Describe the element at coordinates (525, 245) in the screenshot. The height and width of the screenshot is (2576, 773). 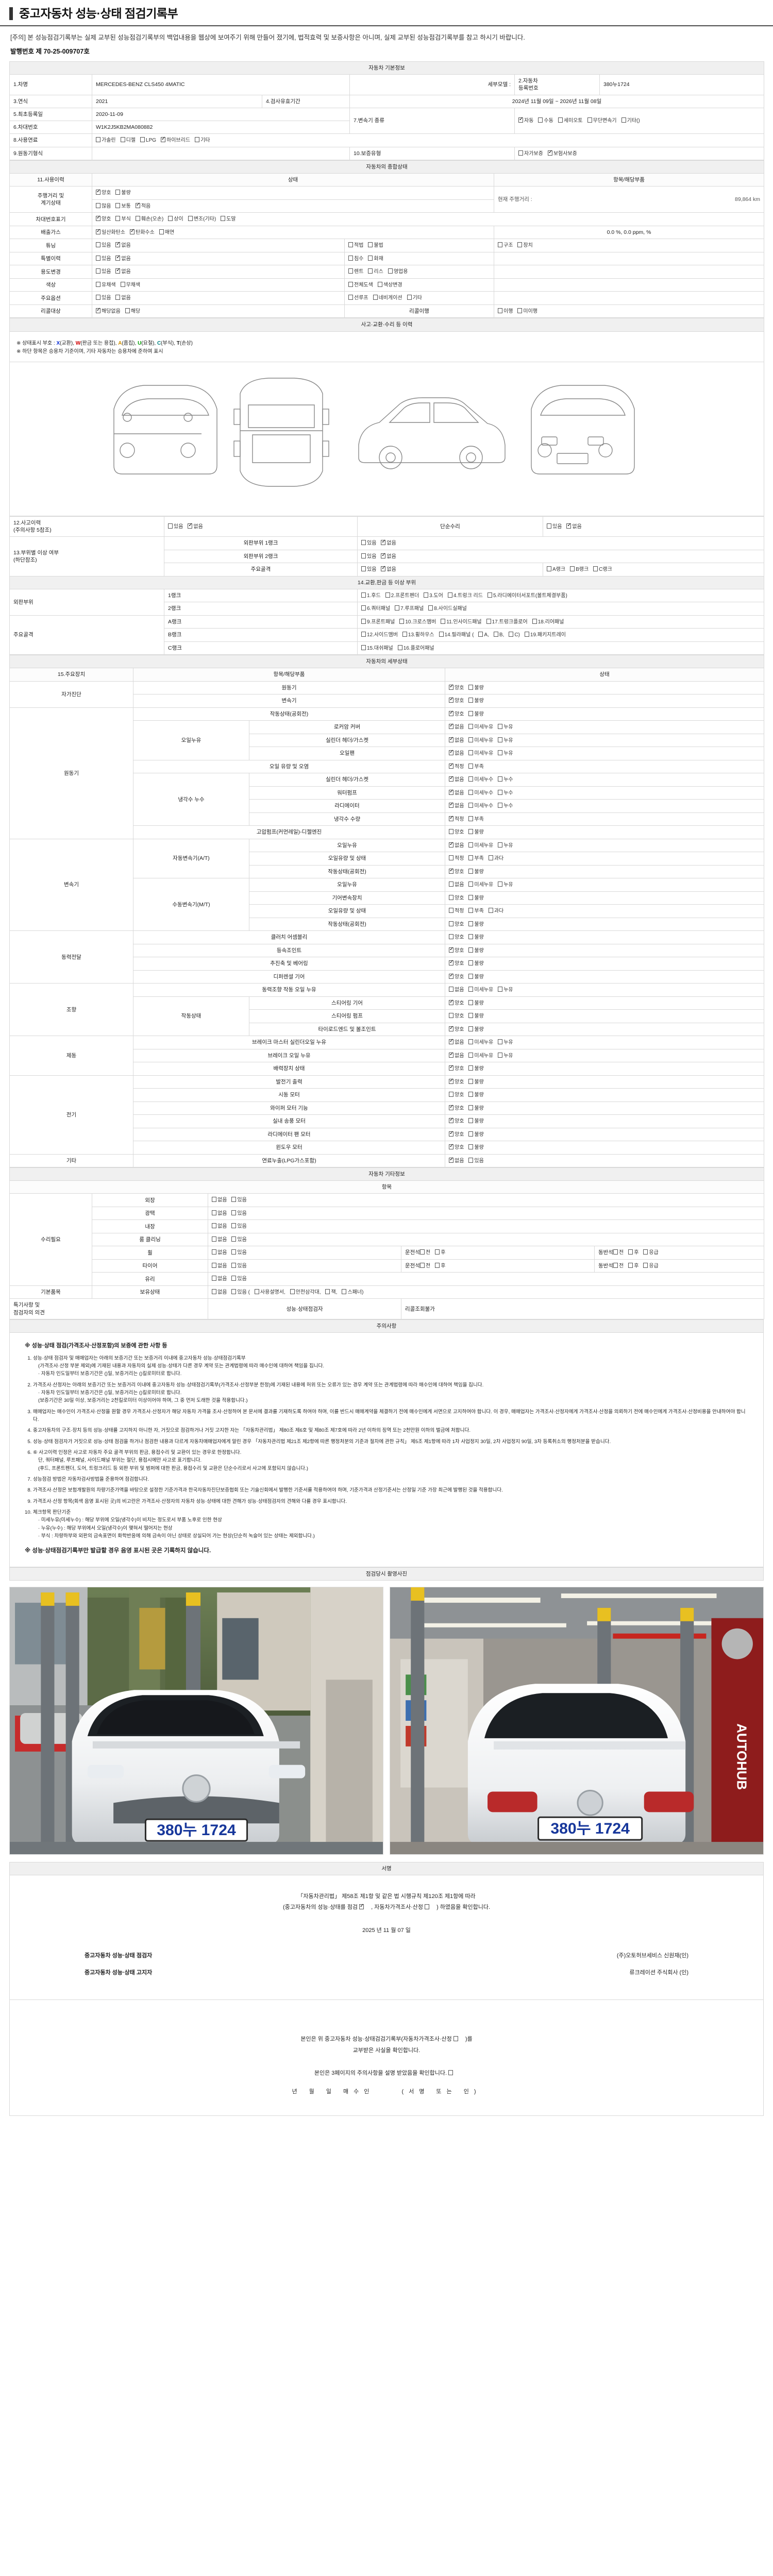
I see `checkbox-option-1: 장치` at that location.